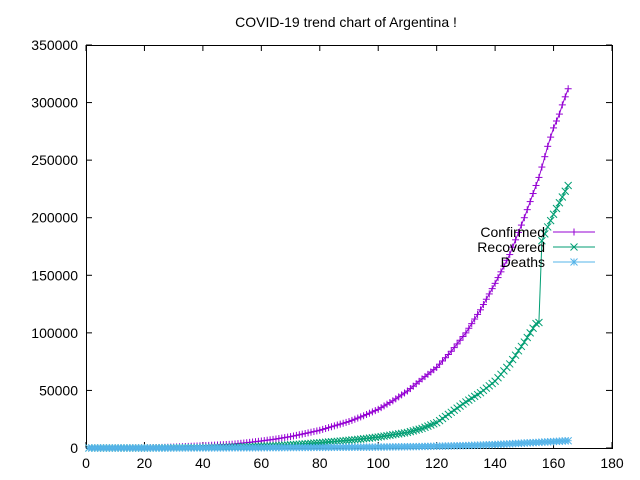 The width and height of the screenshot is (640, 480). I want to click on y-tick-label: 300000, so click(54, 103).